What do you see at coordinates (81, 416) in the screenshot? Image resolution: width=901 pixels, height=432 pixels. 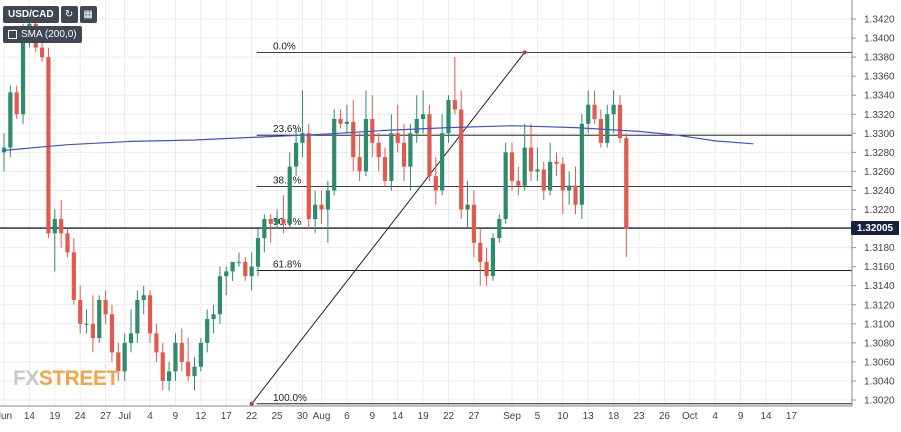 I see `x-tick-label: 24` at bounding box center [81, 416].